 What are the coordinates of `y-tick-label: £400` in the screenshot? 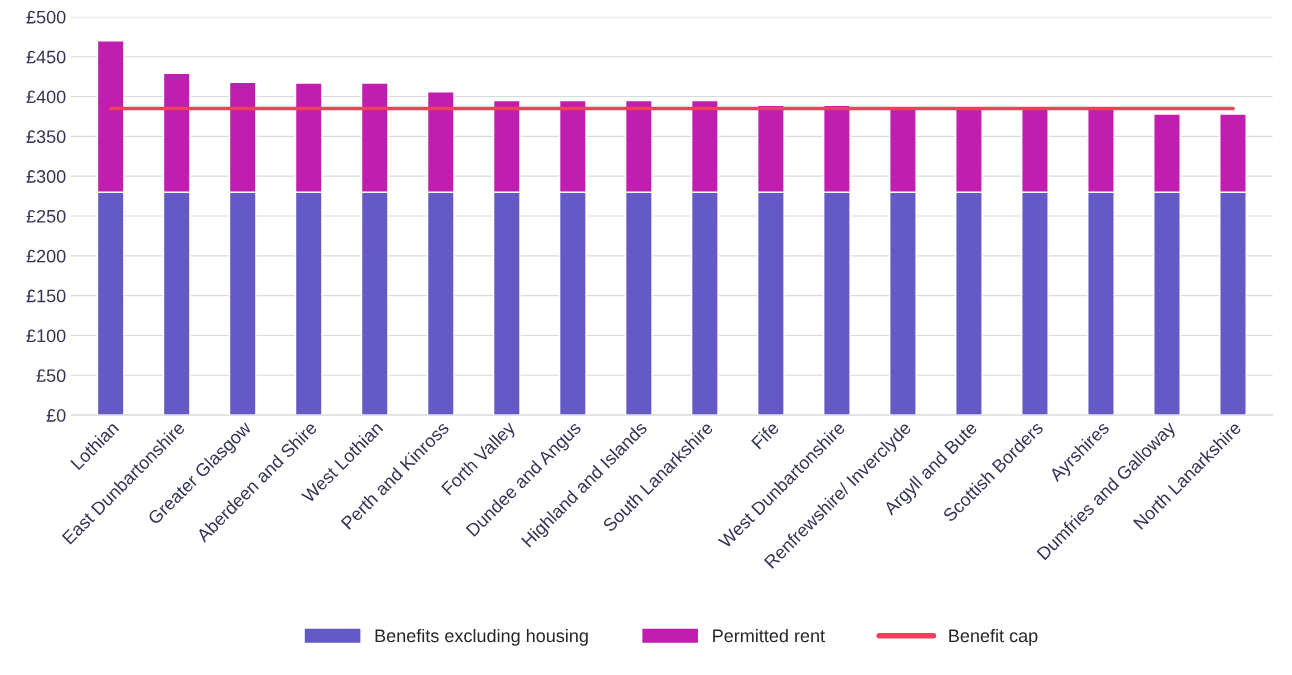 It's located at (46, 97).